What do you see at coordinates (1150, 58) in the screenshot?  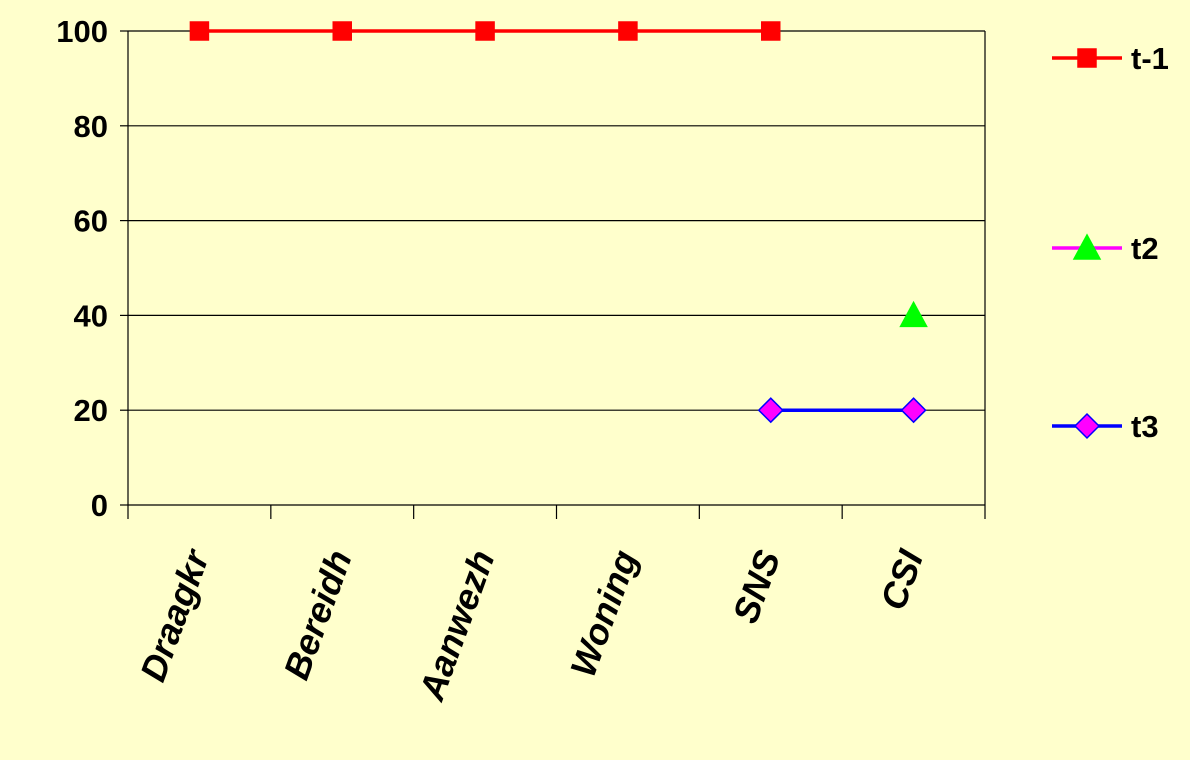 I see `legend-label: t-1` at bounding box center [1150, 58].